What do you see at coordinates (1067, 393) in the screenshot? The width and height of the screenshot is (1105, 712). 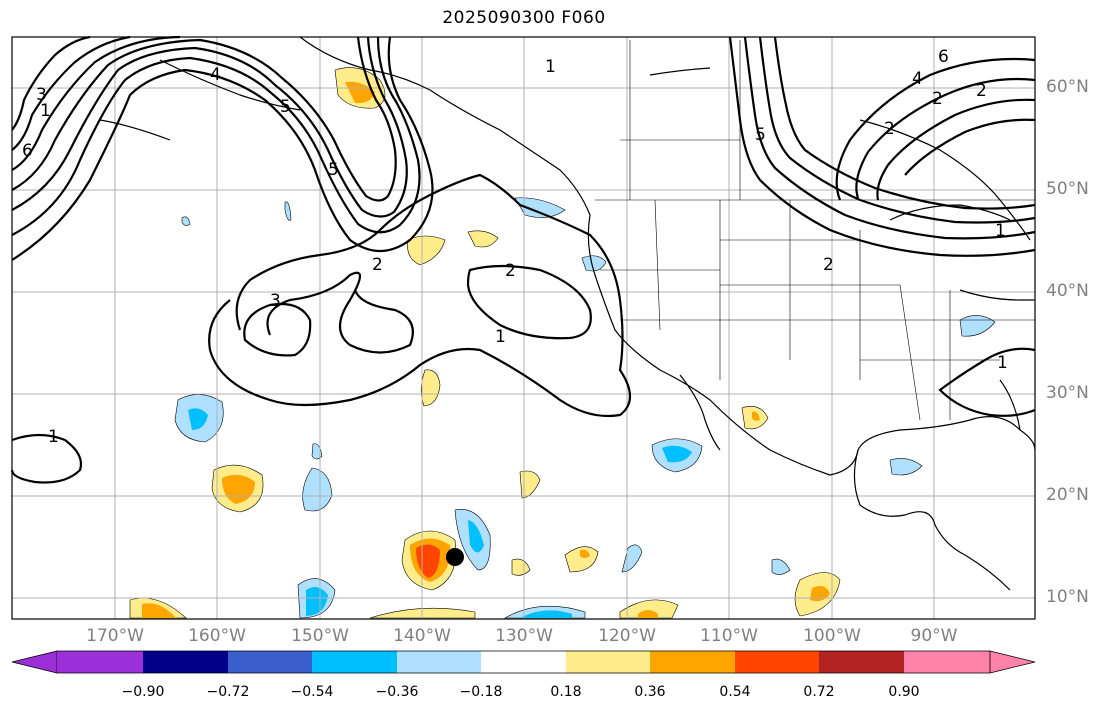 I see `lat-tick-label: 30°N` at bounding box center [1067, 393].